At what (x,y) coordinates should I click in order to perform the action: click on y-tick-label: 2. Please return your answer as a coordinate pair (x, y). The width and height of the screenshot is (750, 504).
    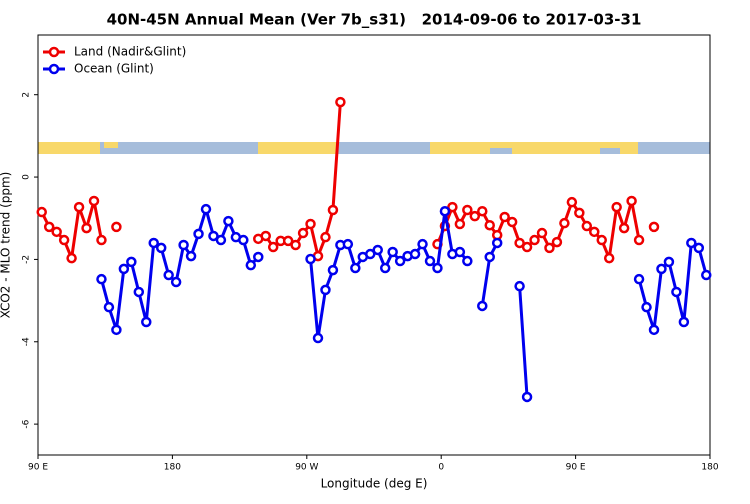
    Looking at the image, I should click on (27, 95).